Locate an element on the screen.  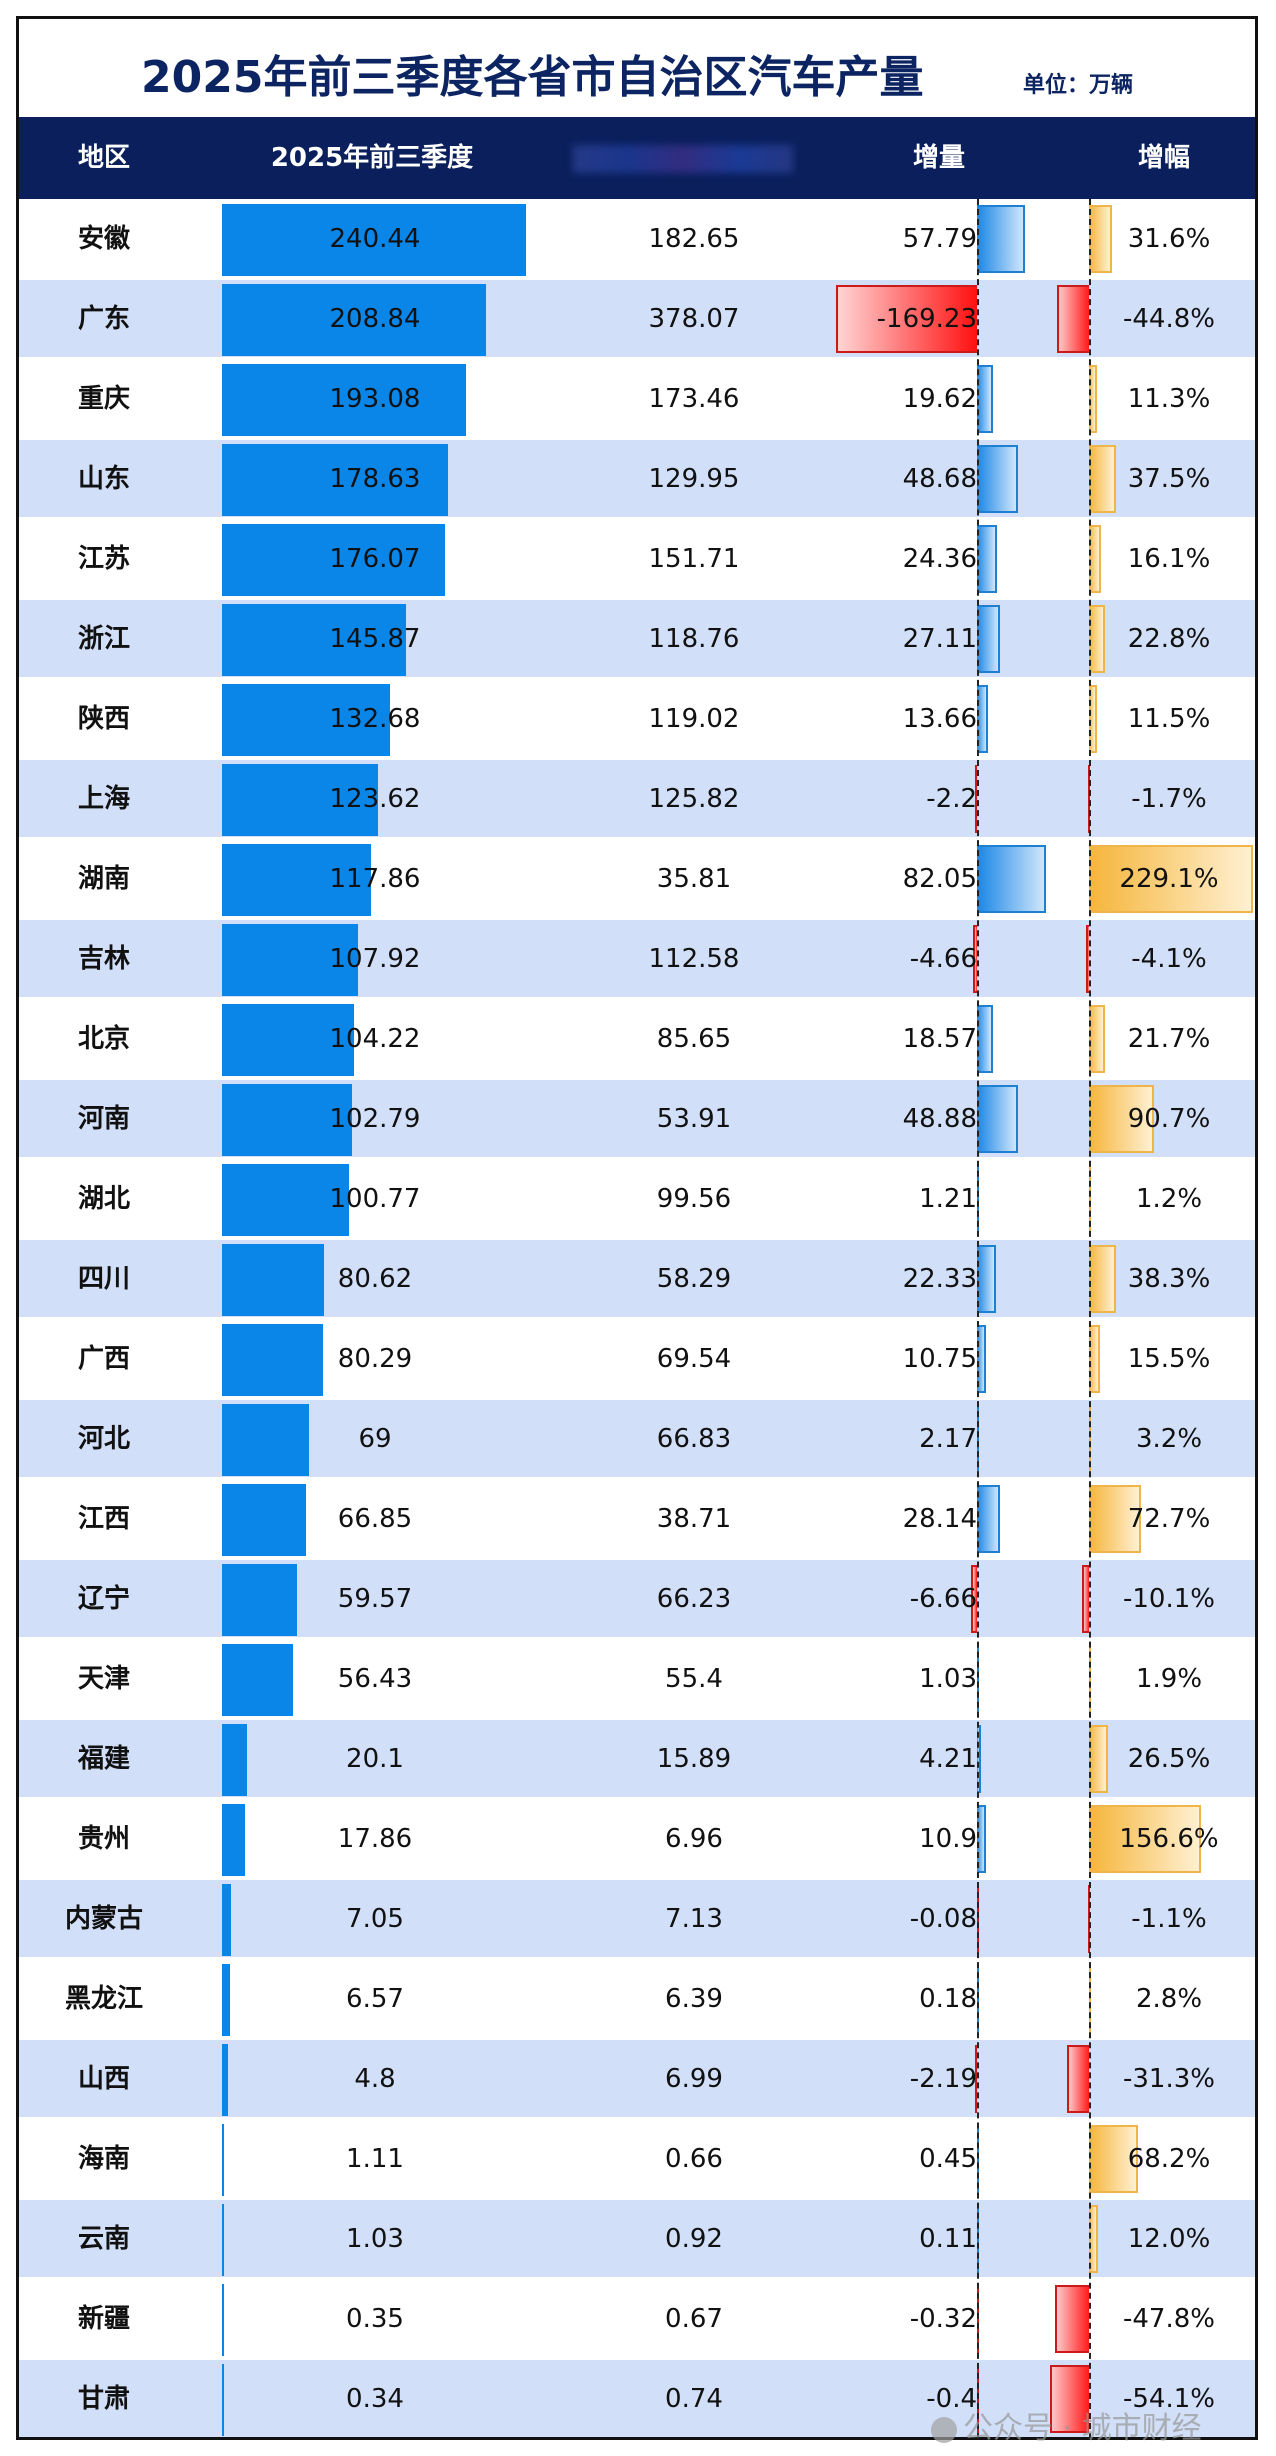
growth-value: -47.8% is located at coordinates (1169, 2319).